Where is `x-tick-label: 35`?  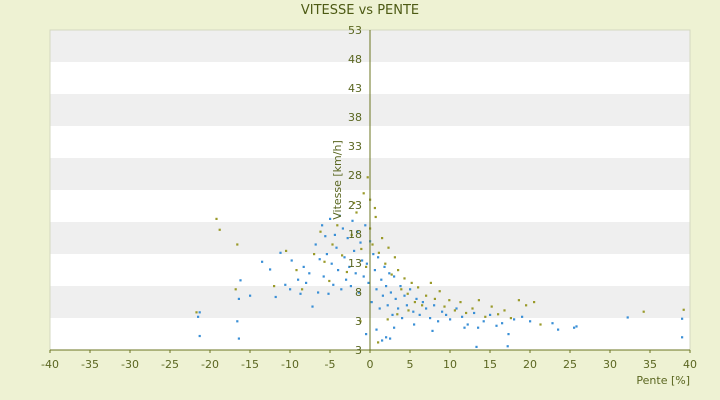
x-tick-label: 35 is located at coordinates (650, 364).